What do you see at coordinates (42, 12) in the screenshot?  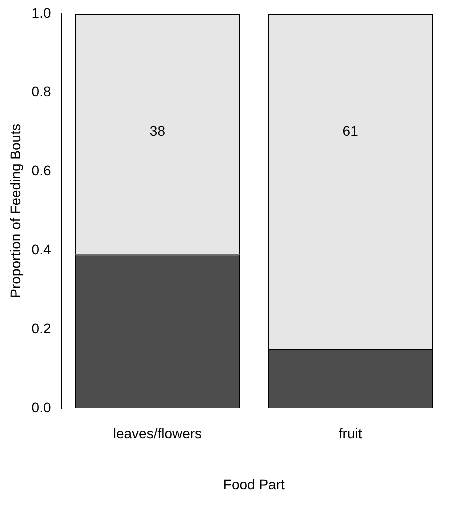 I see `y-tick-label: 1.0` at bounding box center [42, 12].